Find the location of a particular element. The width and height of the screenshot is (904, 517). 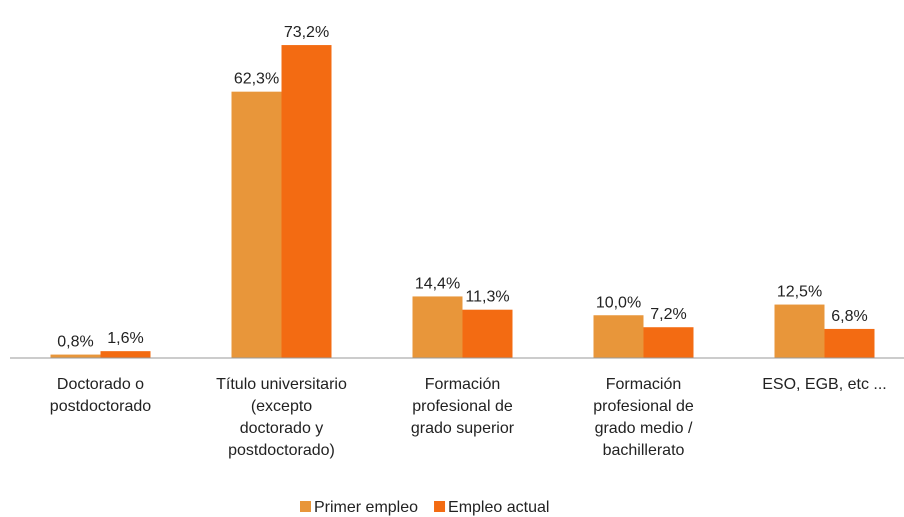

legend-label: Empleo actual is located at coordinates (498, 507).